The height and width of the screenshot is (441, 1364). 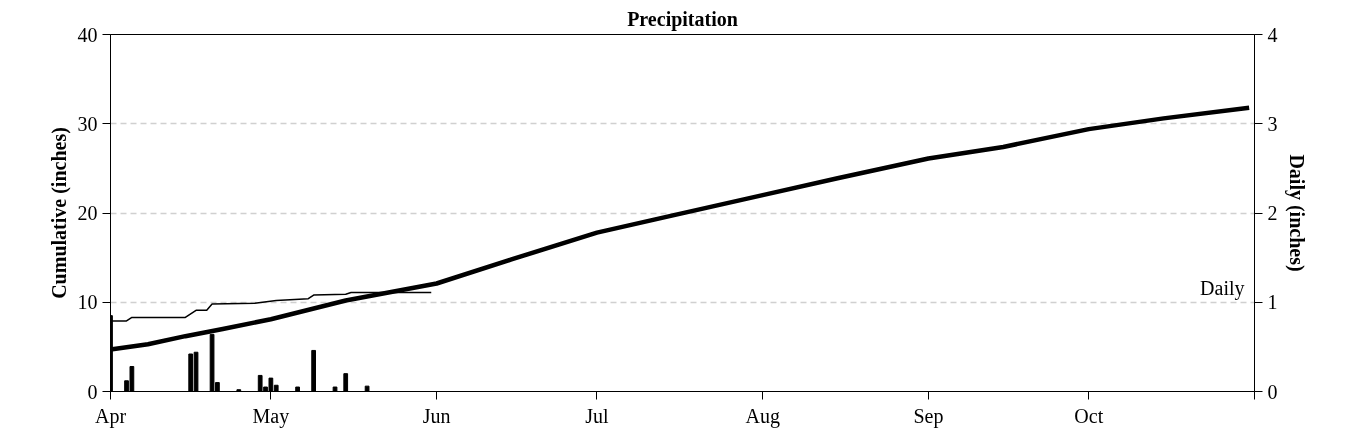 I want to click on y-tick-label: 10, so click(x=87, y=302).